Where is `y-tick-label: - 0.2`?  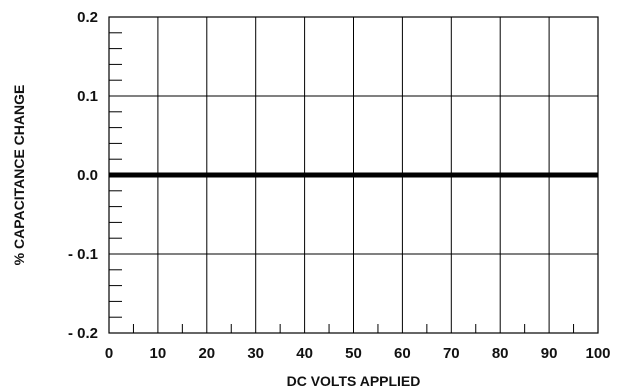 y-tick-label: - 0.2 is located at coordinates (83, 333).